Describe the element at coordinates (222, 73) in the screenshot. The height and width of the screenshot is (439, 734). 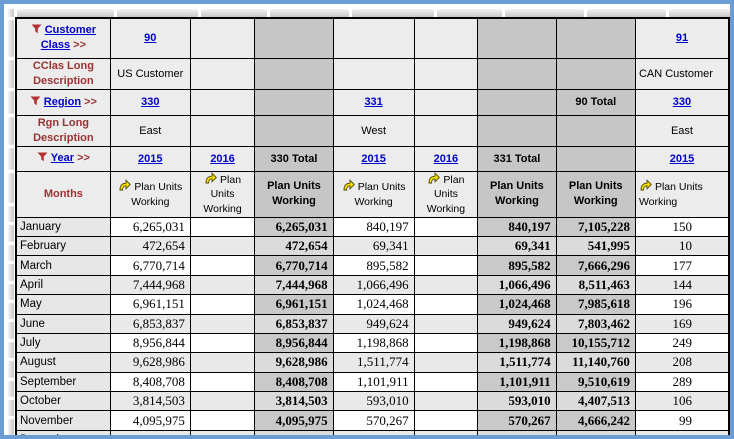
I see `member-cell` at that location.